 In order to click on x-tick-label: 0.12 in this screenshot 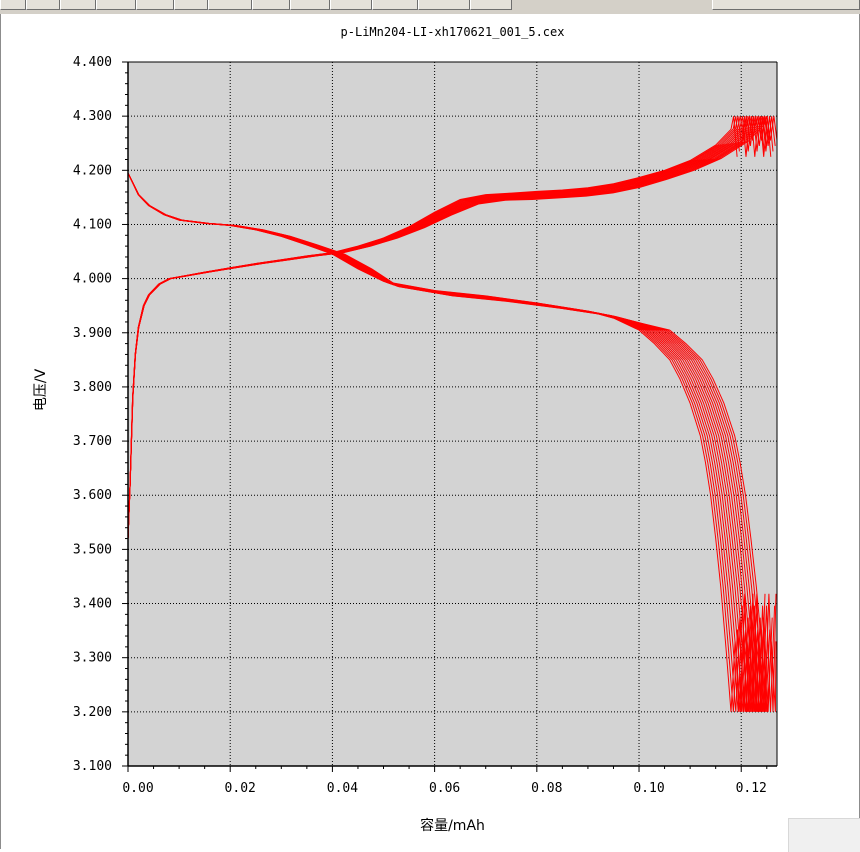, I will do `click(751, 788)`.